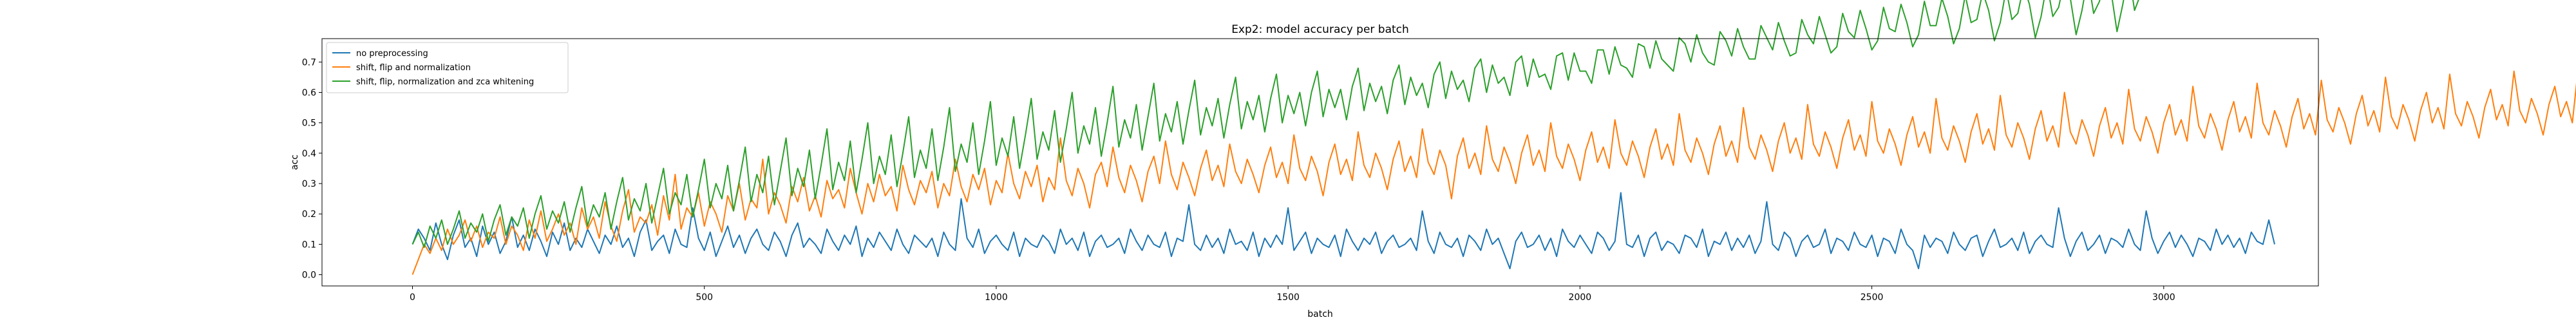 This screenshot has width=2576, height=322. I want to click on y-axis: 0.0 0.1 0.2 0.3 0.4 0.5 0.6 0.7, so click(312, 169).